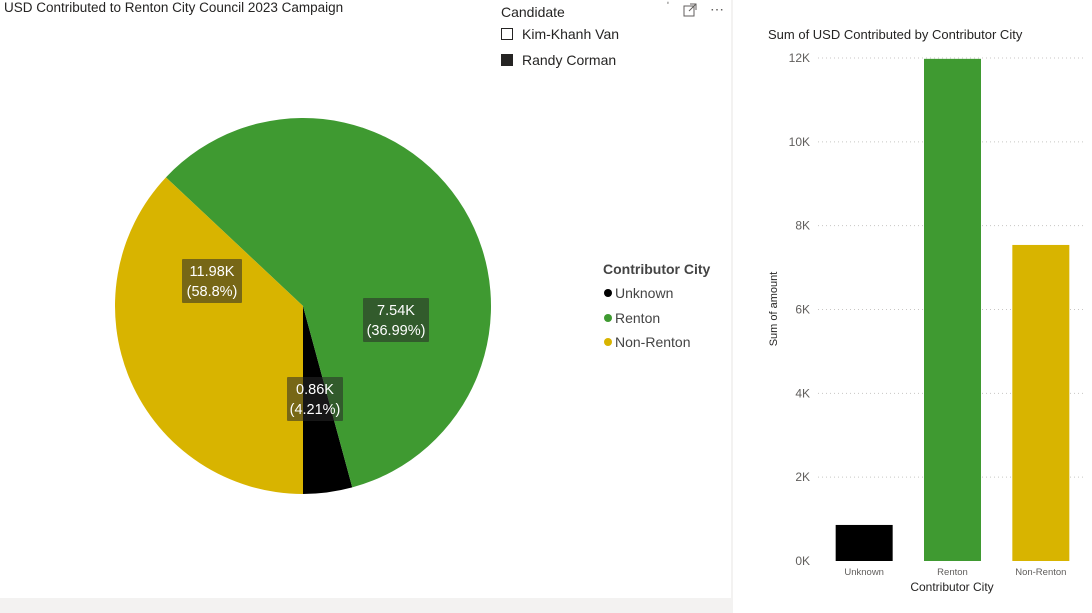 The image size is (1092, 613). What do you see at coordinates (396, 331) in the screenshot?
I see `svg-text: (36.99%)` at bounding box center [396, 331].